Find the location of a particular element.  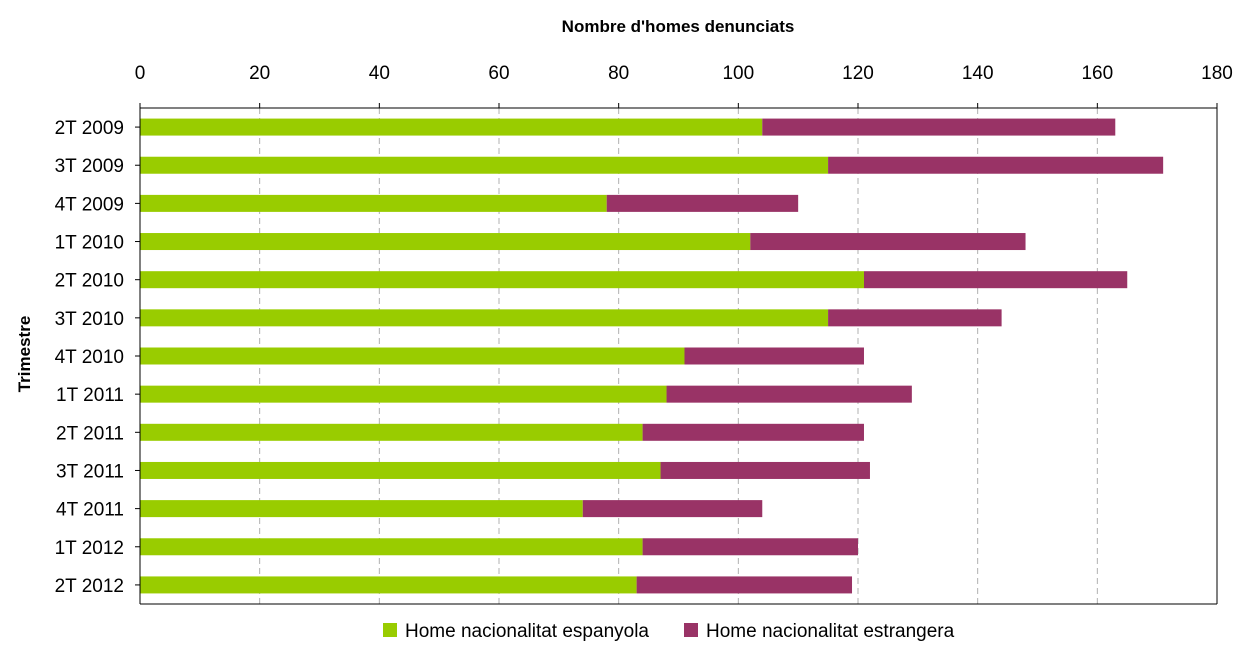

y-tick-label: 4T 2011 is located at coordinates (90, 510).